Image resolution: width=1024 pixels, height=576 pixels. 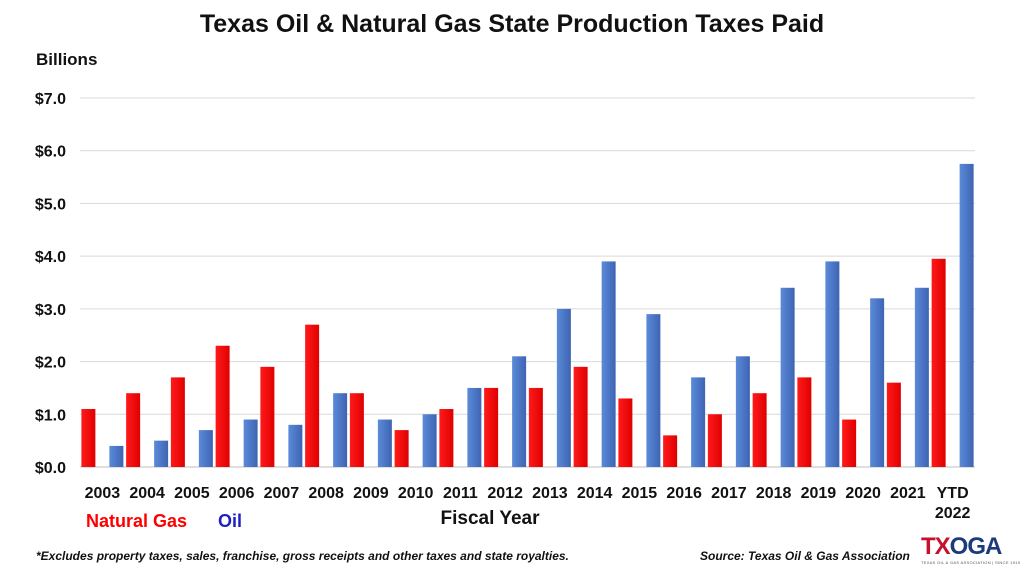 What do you see at coordinates (640, 493) in the screenshot?
I see `x-tick-label: 2015` at bounding box center [640, 493].